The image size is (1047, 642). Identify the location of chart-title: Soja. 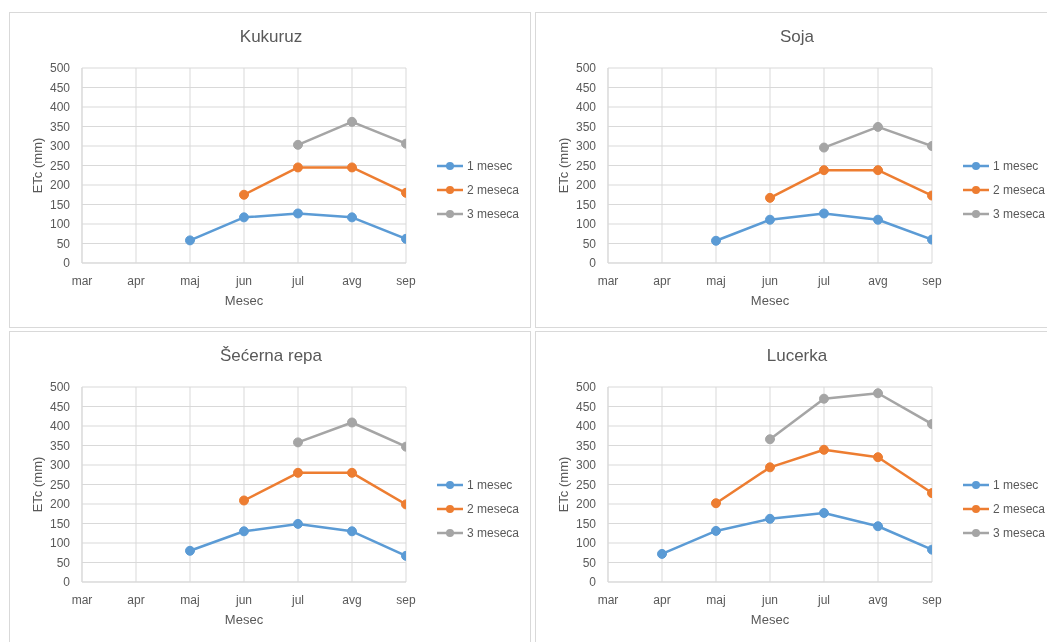
(797, 37).